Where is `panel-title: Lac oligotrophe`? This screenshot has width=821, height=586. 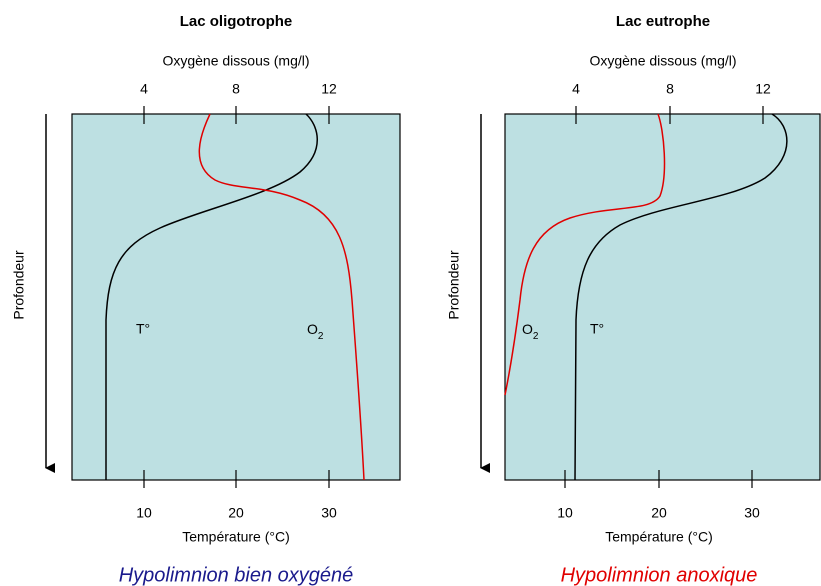
panel-title: Lac oligotrophe is located at coordinates (236, 21).